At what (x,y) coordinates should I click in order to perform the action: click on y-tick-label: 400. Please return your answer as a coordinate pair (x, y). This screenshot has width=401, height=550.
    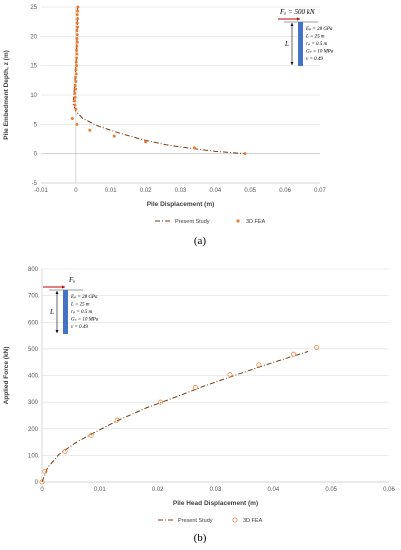
    Looking at the image, I should click on (33, 377).